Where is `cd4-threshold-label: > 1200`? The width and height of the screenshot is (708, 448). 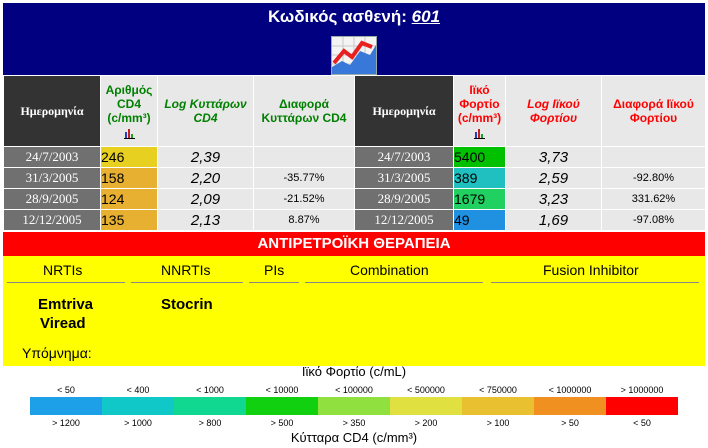
cd4-threshold-label: > 1200 is located at coordinates (66, 423).